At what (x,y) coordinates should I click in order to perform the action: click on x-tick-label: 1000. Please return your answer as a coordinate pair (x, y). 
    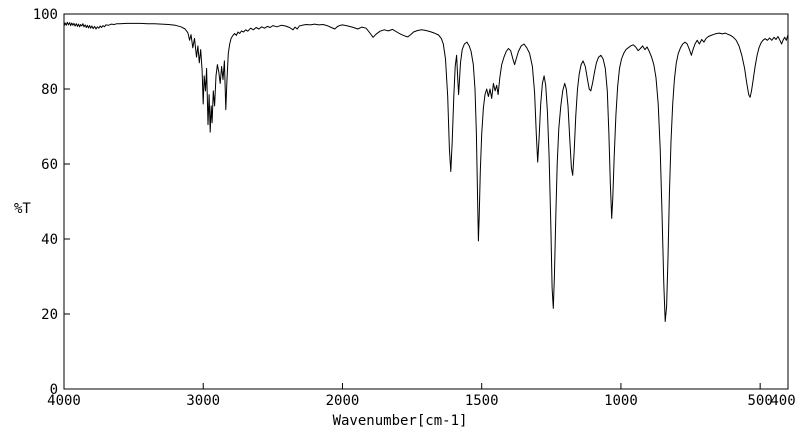
    Looking at the image, I should click on (621, 401).